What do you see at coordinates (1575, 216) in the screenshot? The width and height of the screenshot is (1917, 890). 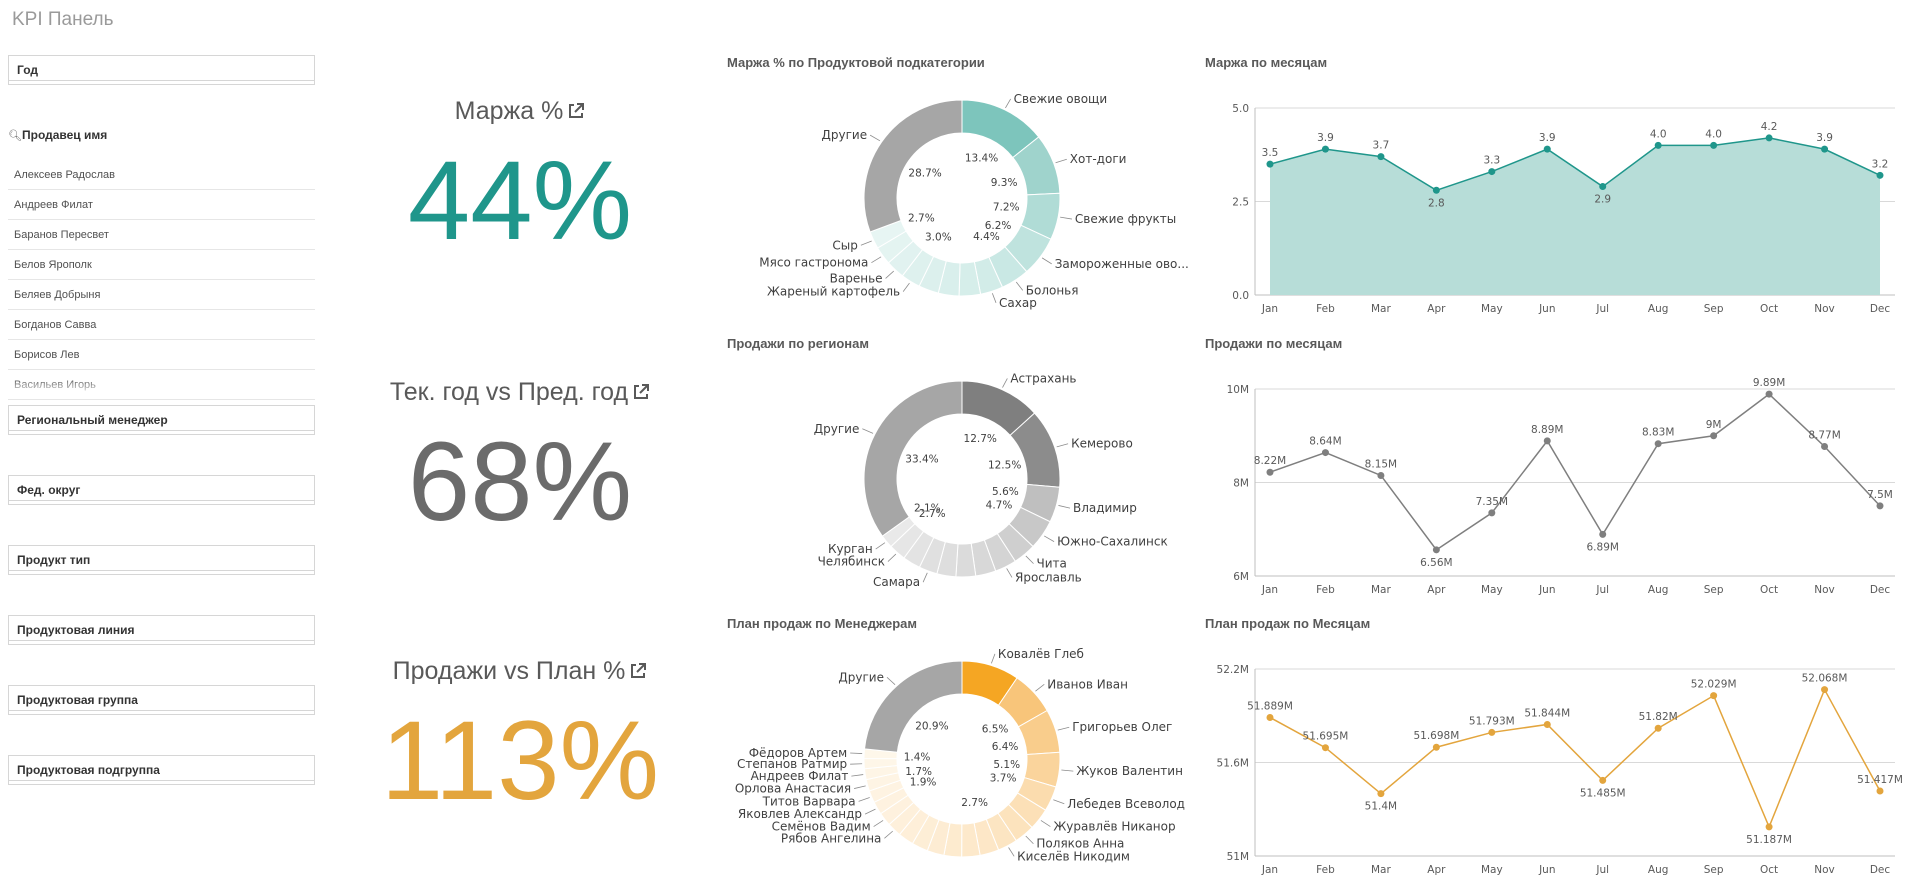 I see `area-fill` at bounding box center [1575, 216].